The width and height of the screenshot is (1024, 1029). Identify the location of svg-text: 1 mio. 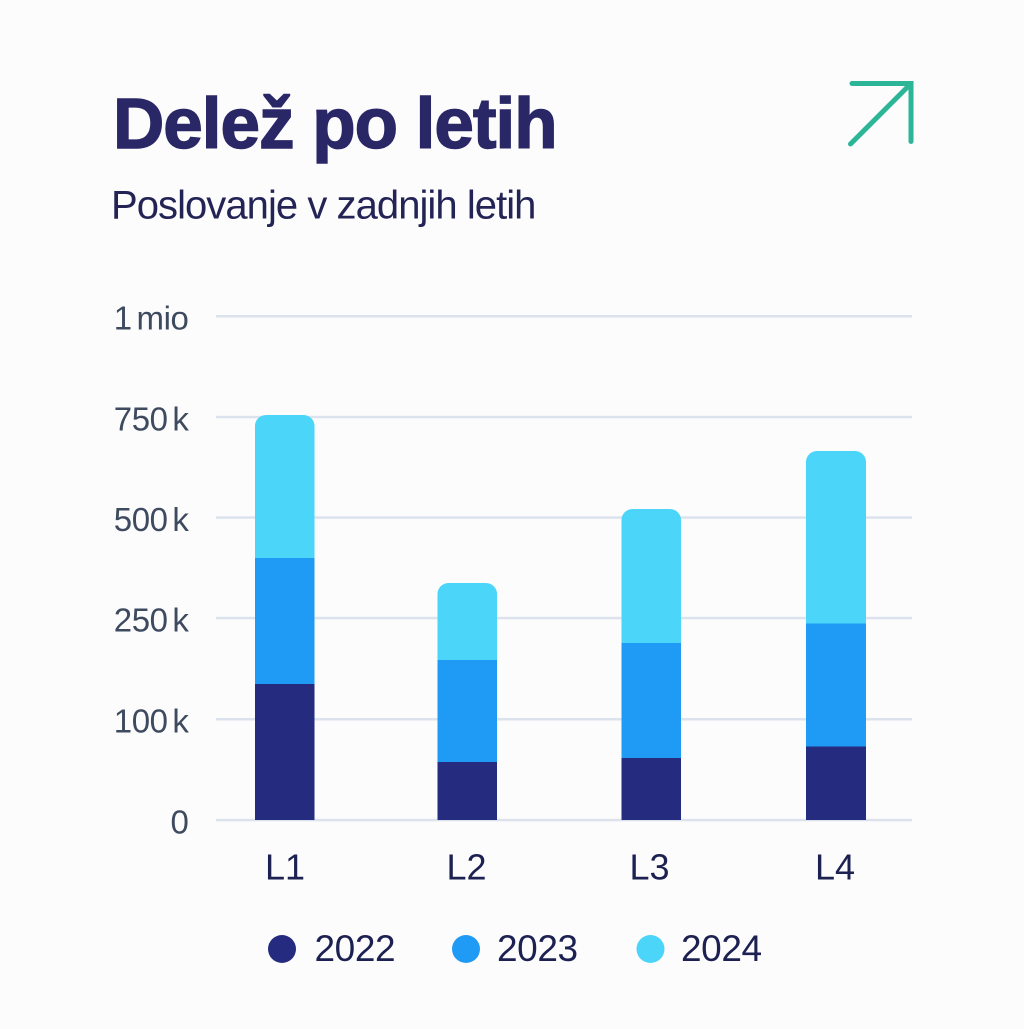
(151, 318).